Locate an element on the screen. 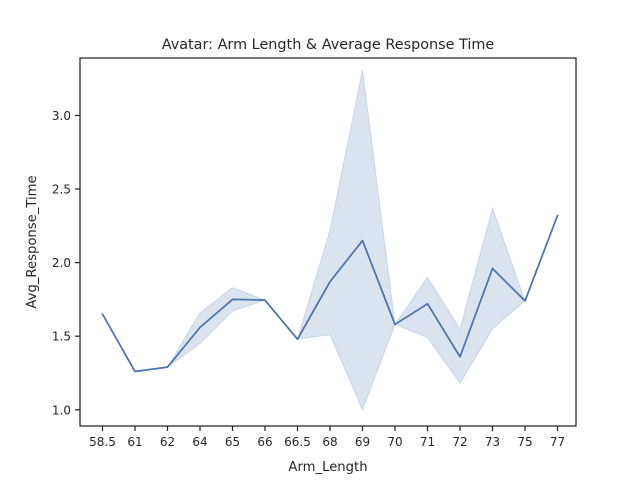 The image size is (640, 480). x-tick-label: 66.5 is located at coordinates (297, 442).